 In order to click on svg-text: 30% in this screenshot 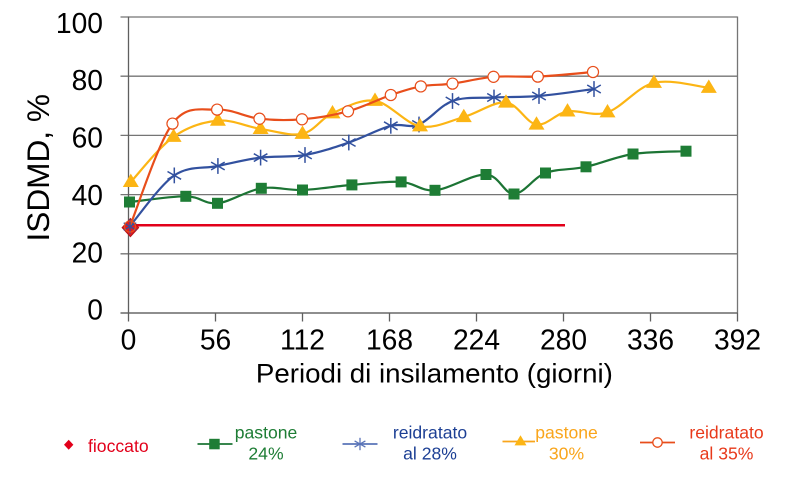, I will do `click(567, 453)`.